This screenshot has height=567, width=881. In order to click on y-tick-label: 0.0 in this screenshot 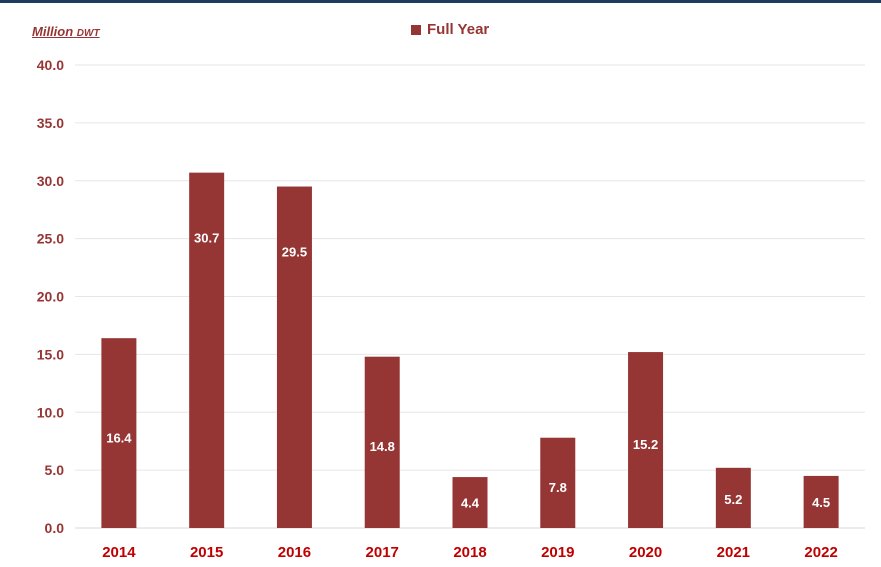, I will do `click(55, 528)`.